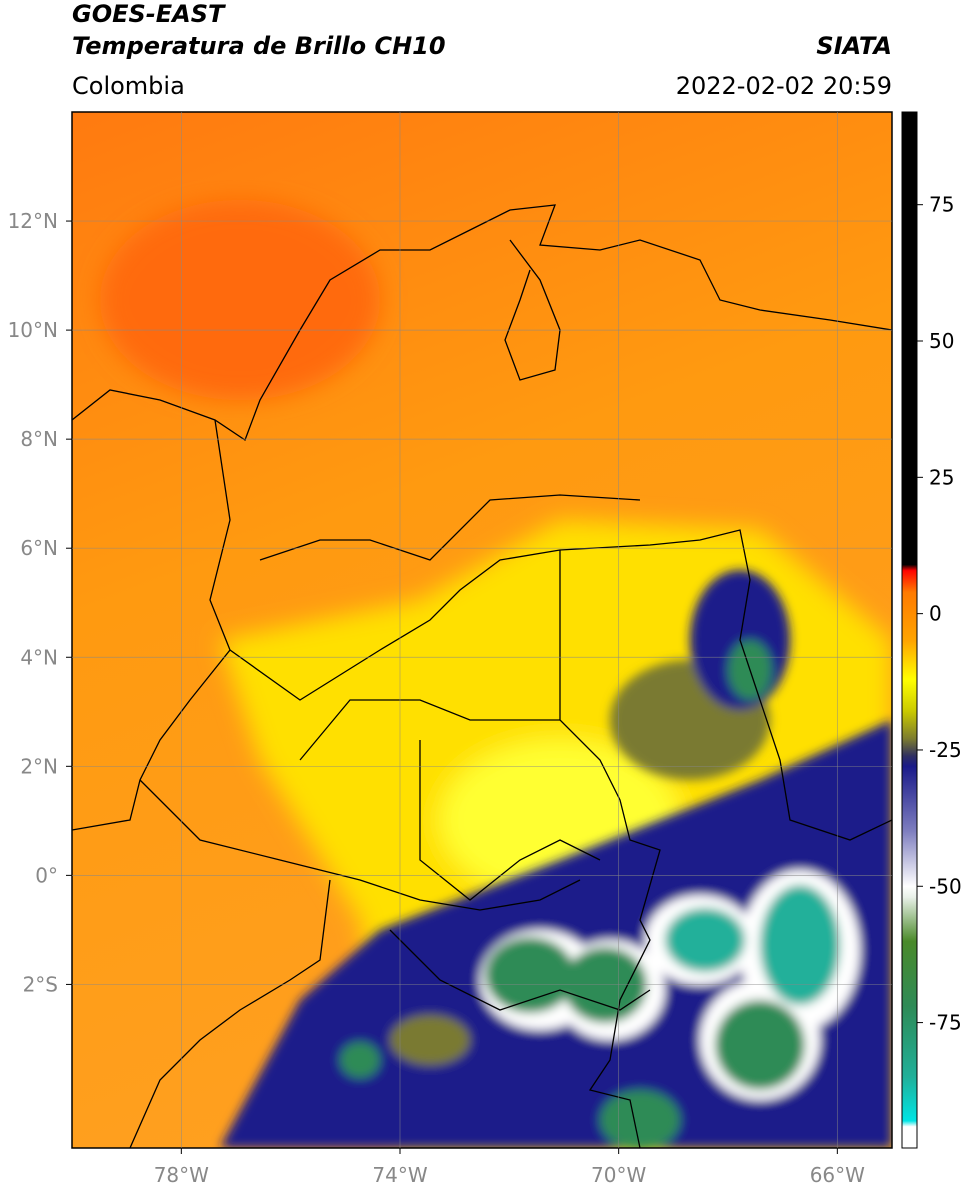 The height and width of the screenshot is (1190, 966). Describe the element at coordinates (618, 1175) in the screenshot. I see `x-tick-label: 70°W` at that location.